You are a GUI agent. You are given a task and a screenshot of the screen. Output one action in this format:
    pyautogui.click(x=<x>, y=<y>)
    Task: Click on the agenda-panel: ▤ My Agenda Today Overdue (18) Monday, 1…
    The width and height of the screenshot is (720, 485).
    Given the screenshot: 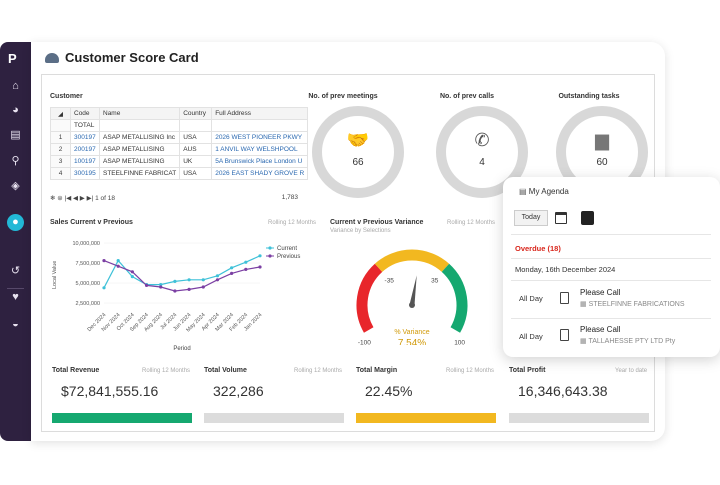 What is the action you would take?
    pyautogui.click(x=611, y=267)
    